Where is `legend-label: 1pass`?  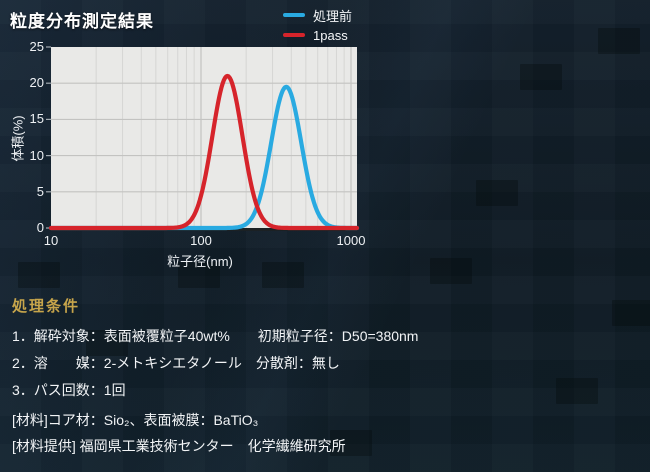 legend-label: 1pass is located at coordinates (330, 35).